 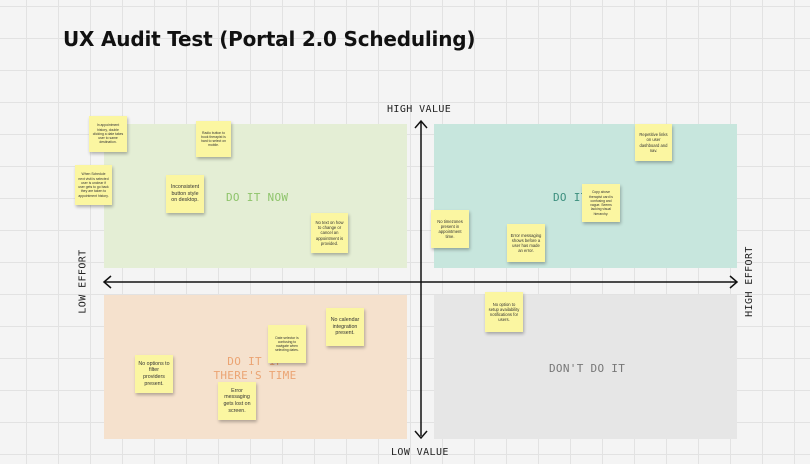 What do you see at coordinates (734, 282) in the screenshot?
I see `arrow-right-icon` at bounding box center [734, 282].